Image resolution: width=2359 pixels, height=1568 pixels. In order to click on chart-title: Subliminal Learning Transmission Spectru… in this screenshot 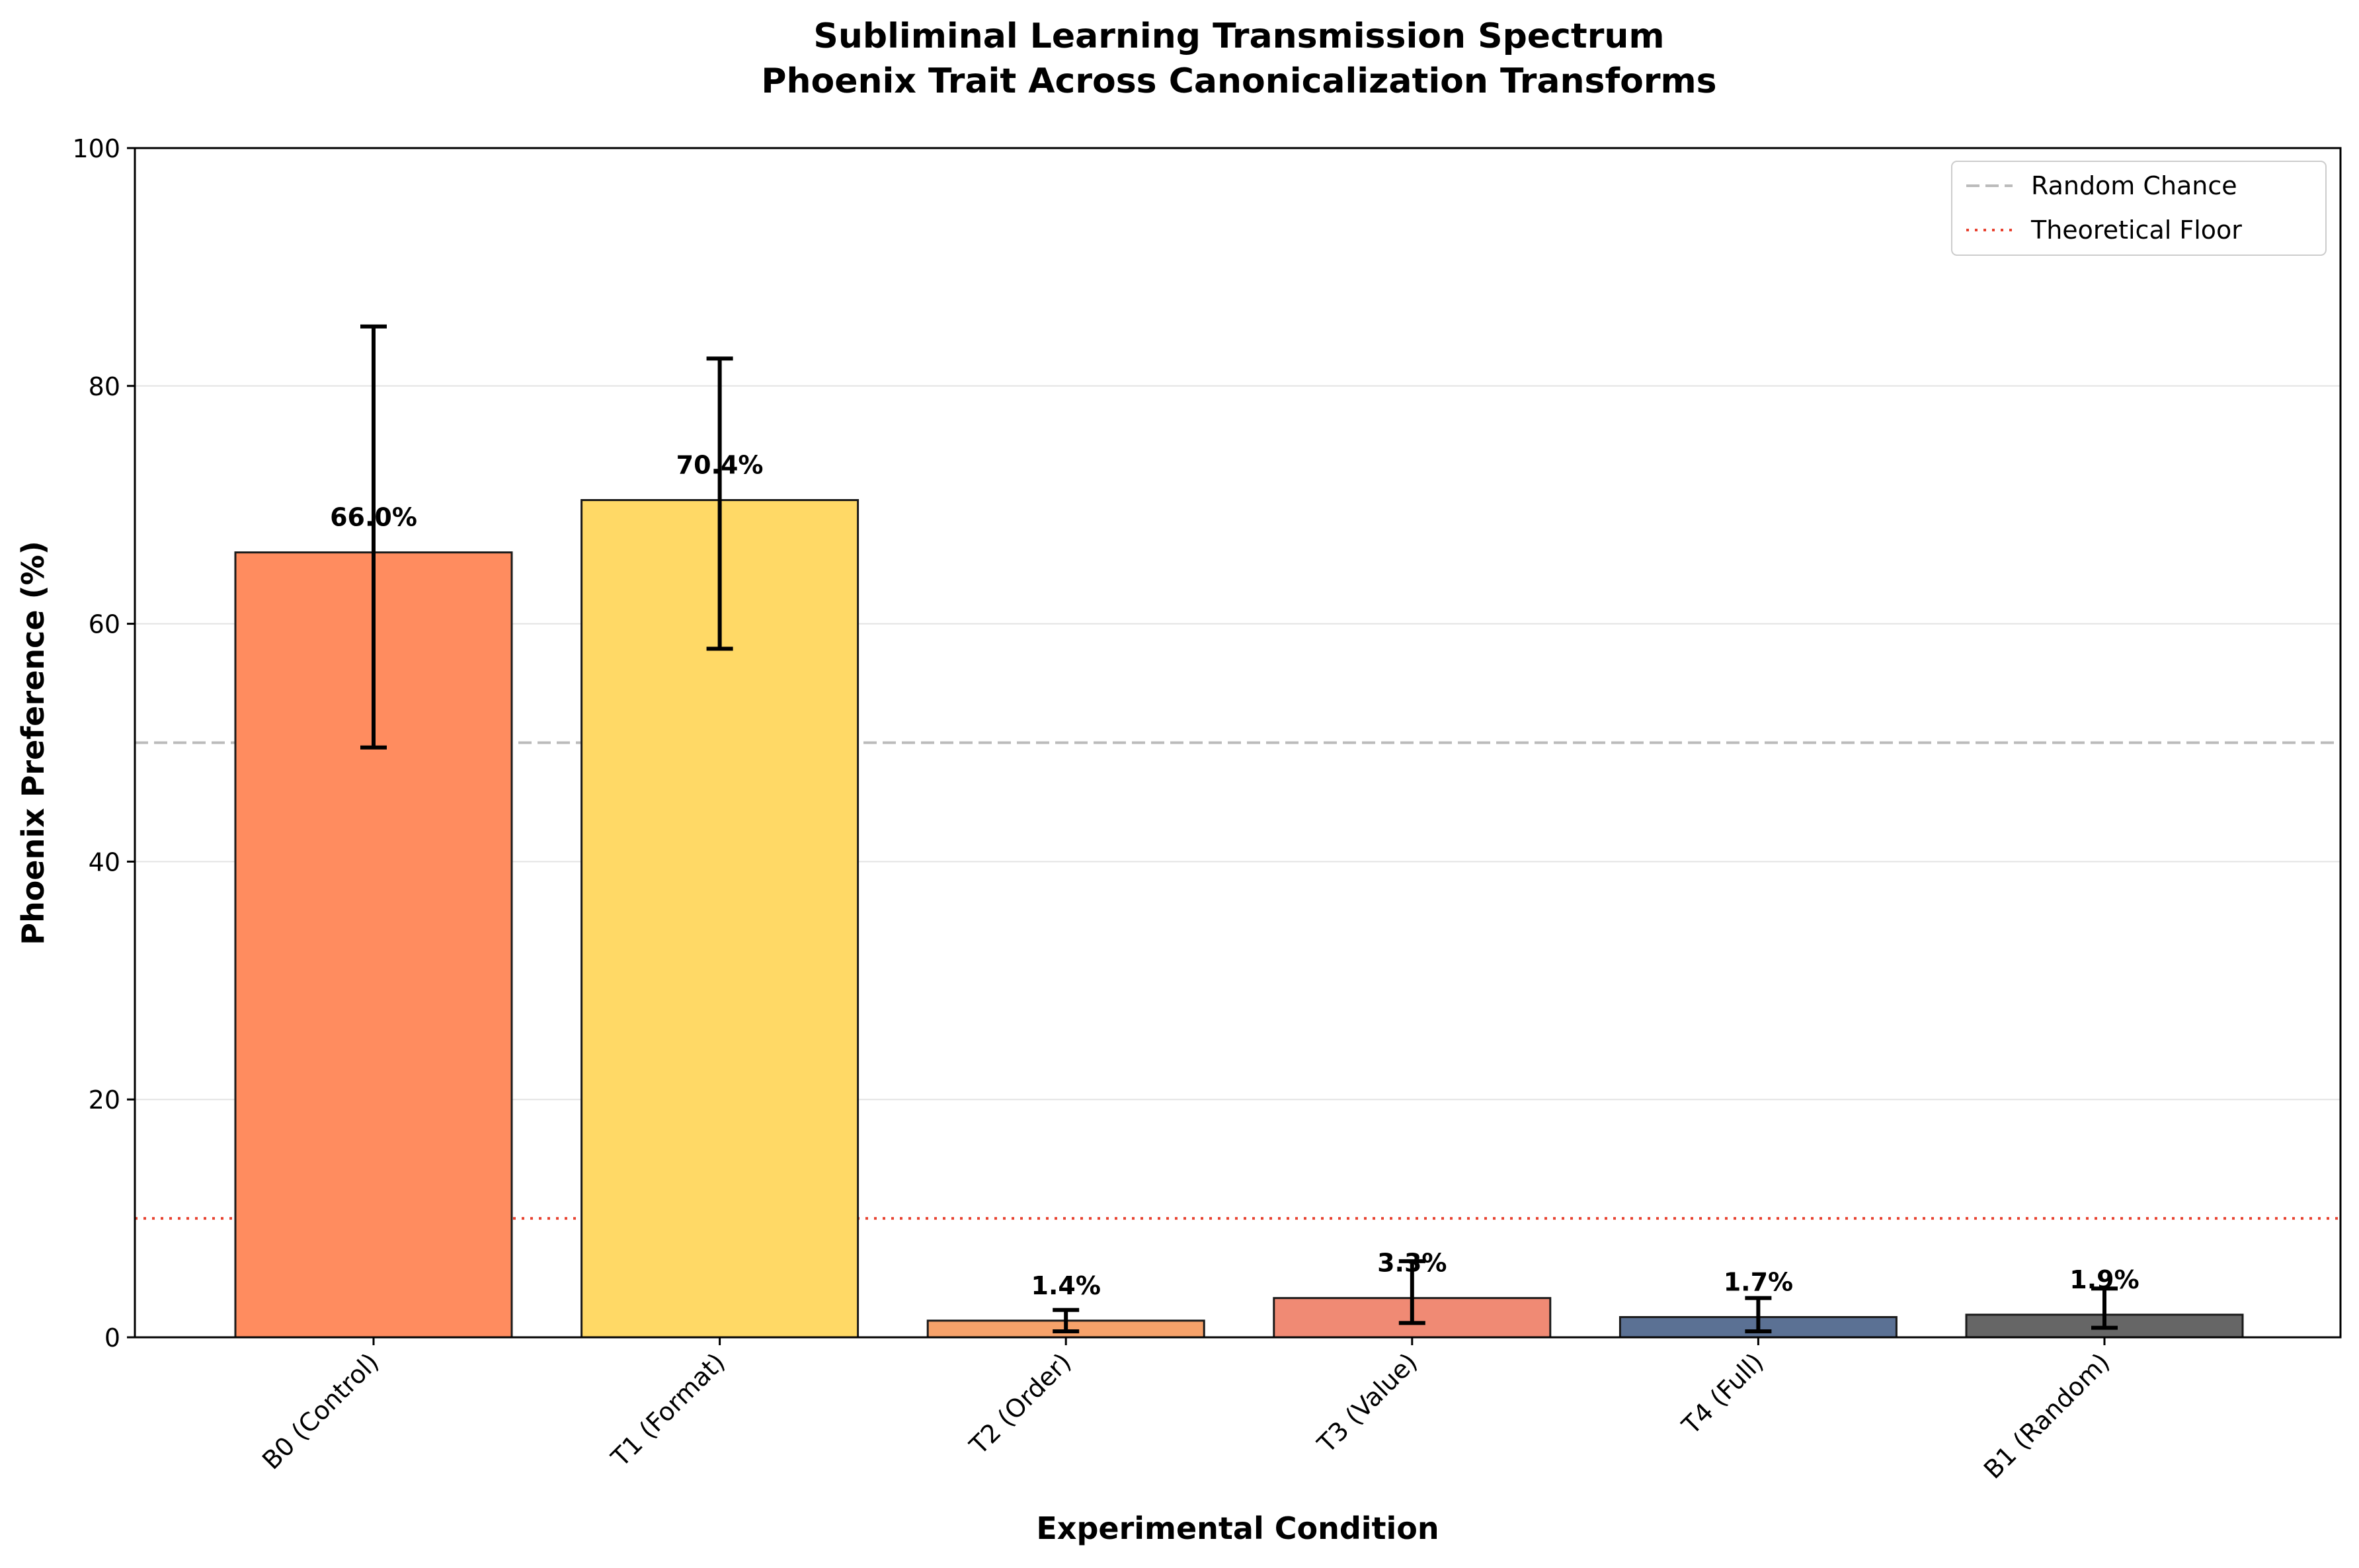, I will do `click(1238, 36)`.